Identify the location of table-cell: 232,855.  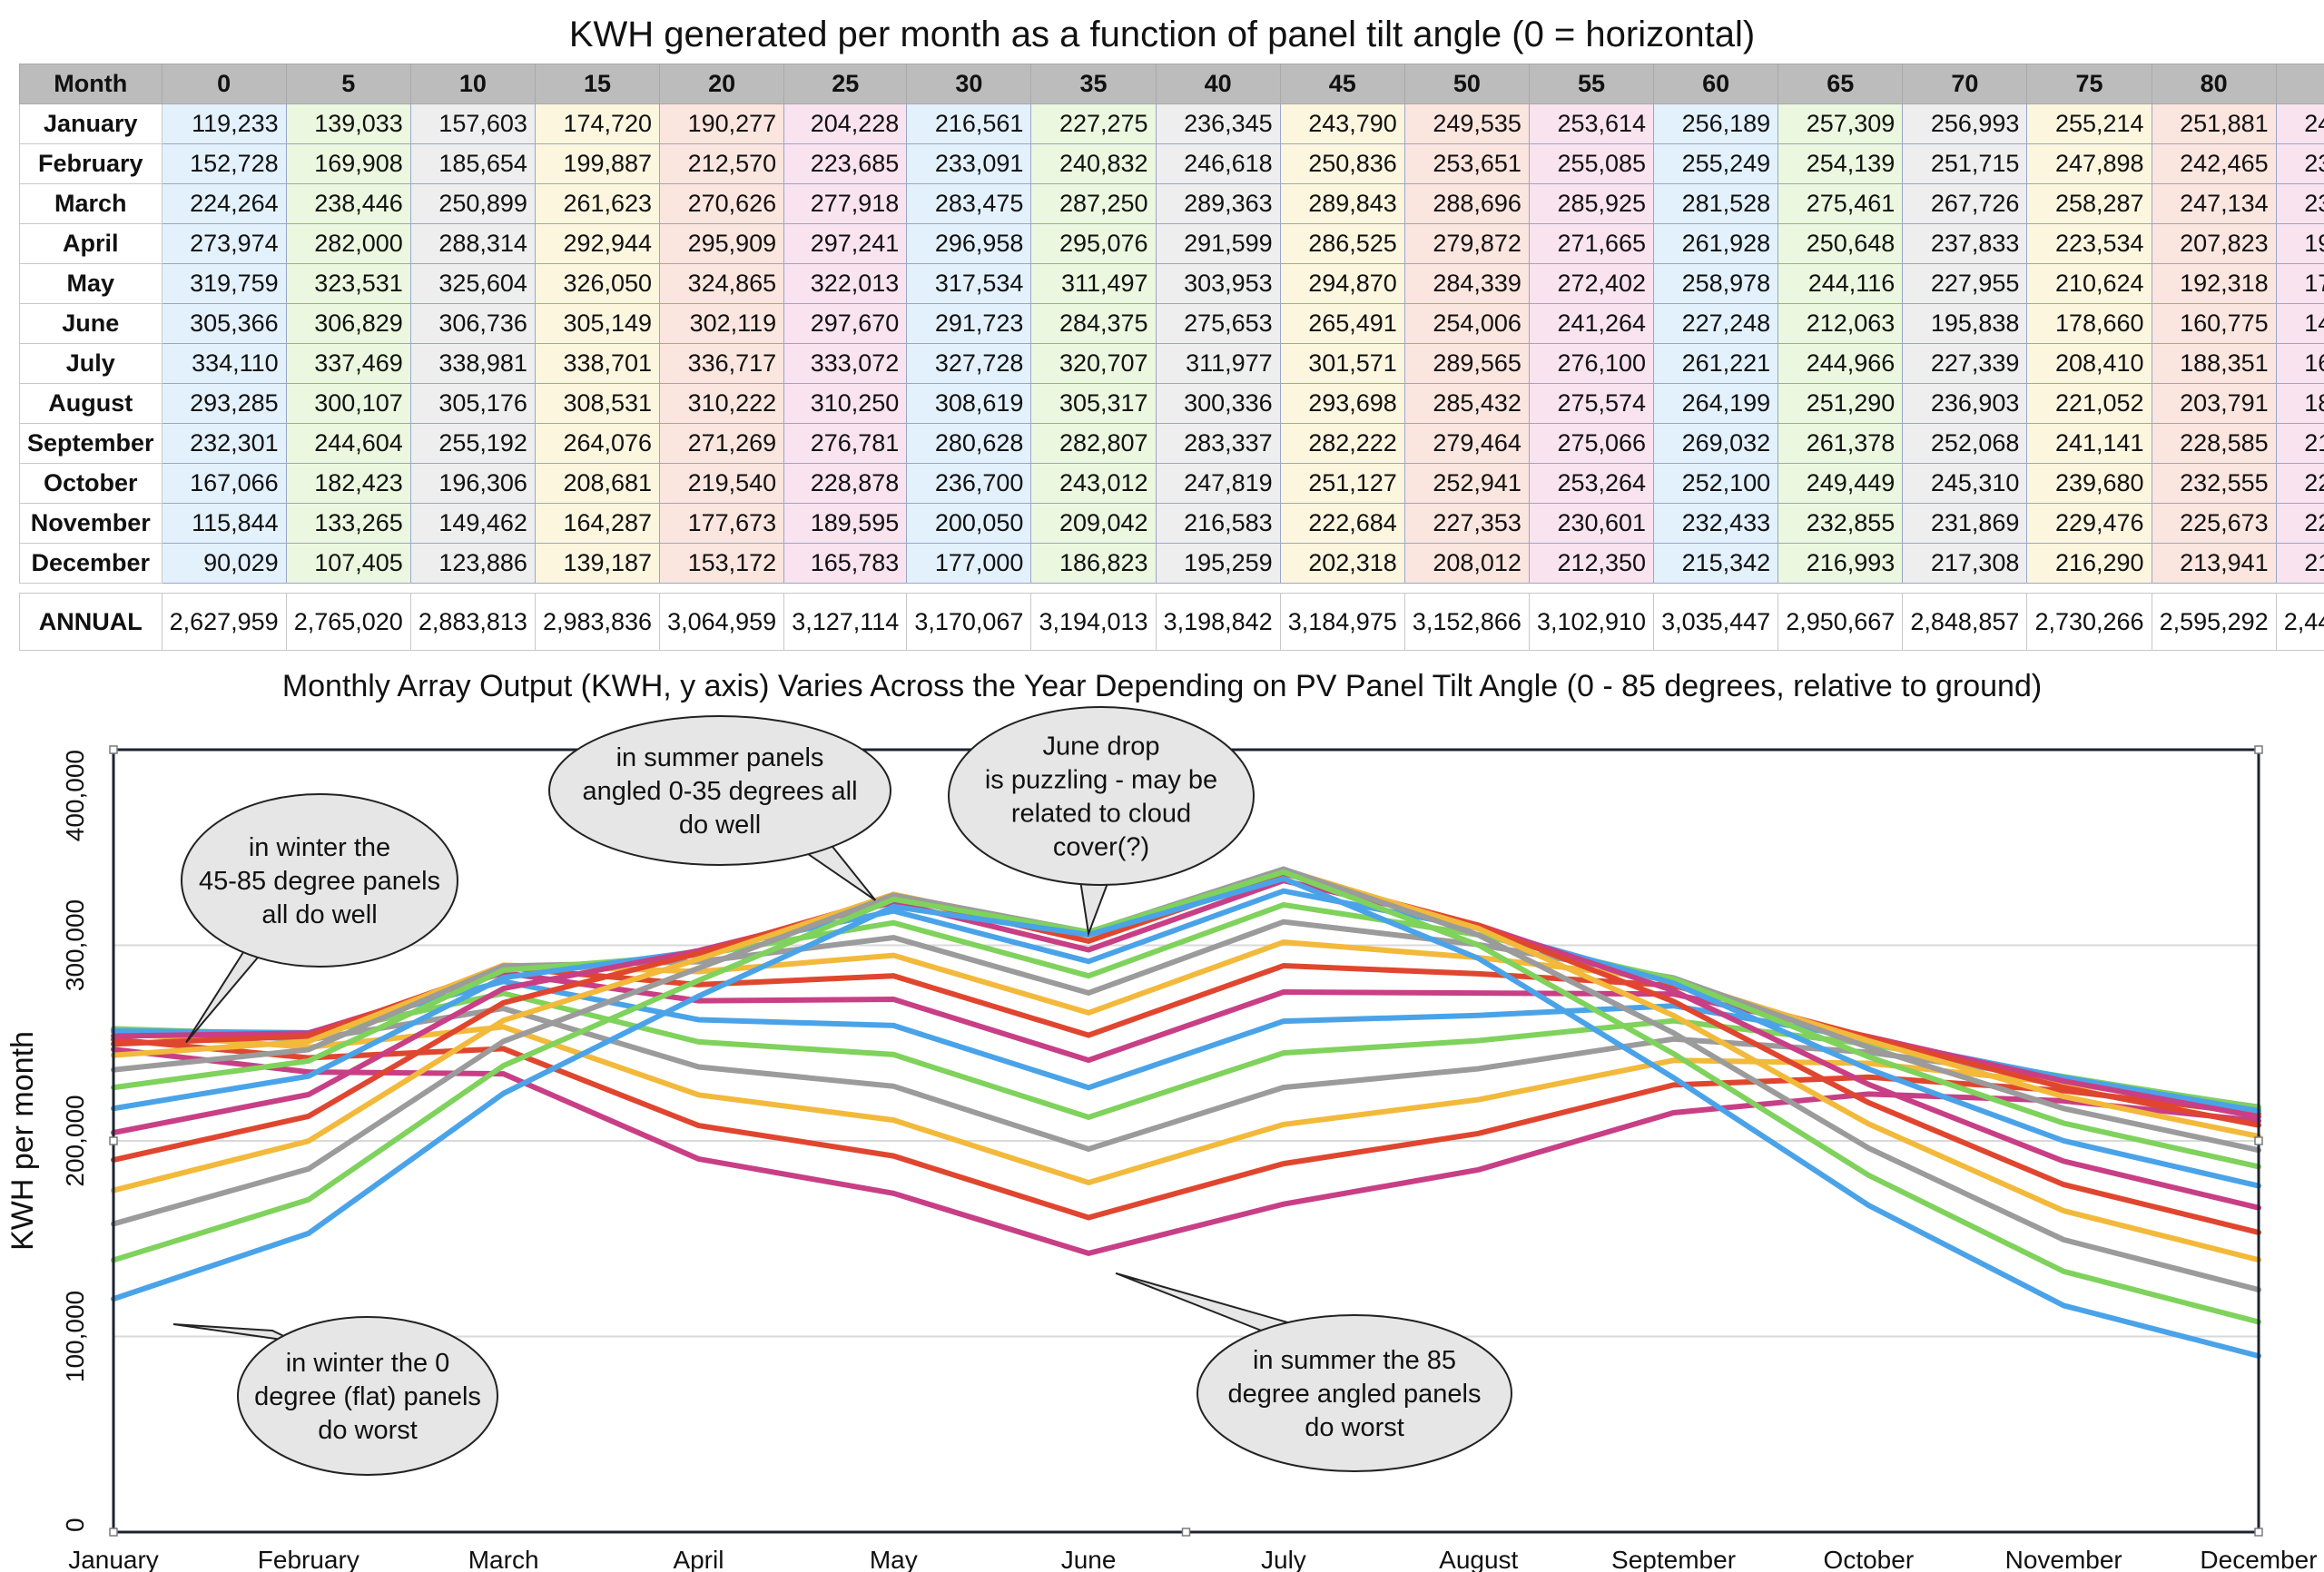
(1840, 523).